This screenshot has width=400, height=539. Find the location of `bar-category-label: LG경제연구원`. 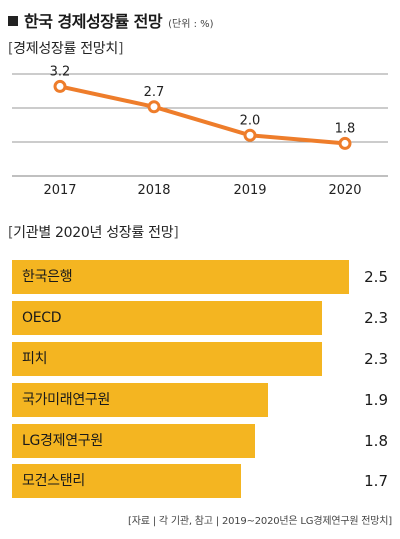

bar-category-label: LG경제연구원 is located at coordinates (62, 441).